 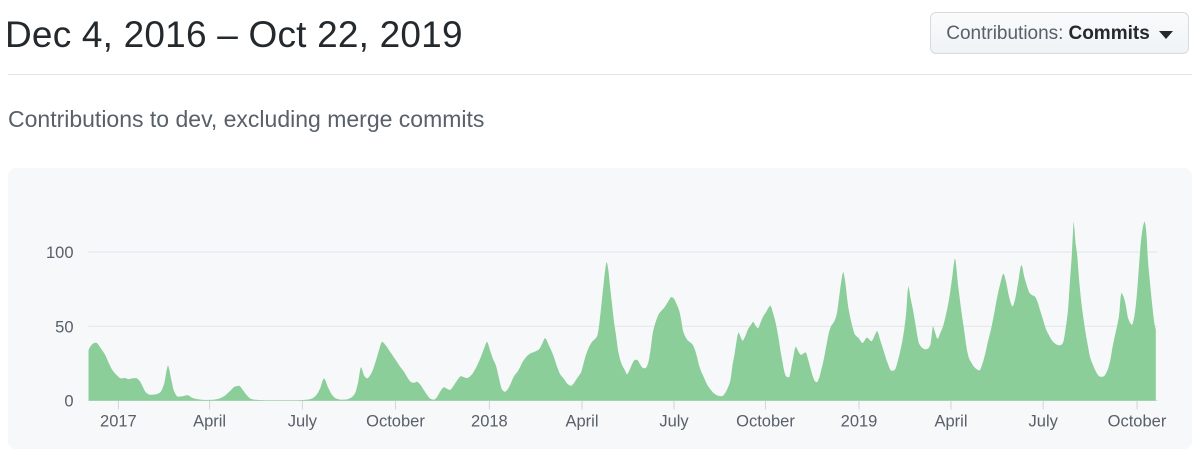 I want to click on svg-text: 100, so click(x=60, y=253).